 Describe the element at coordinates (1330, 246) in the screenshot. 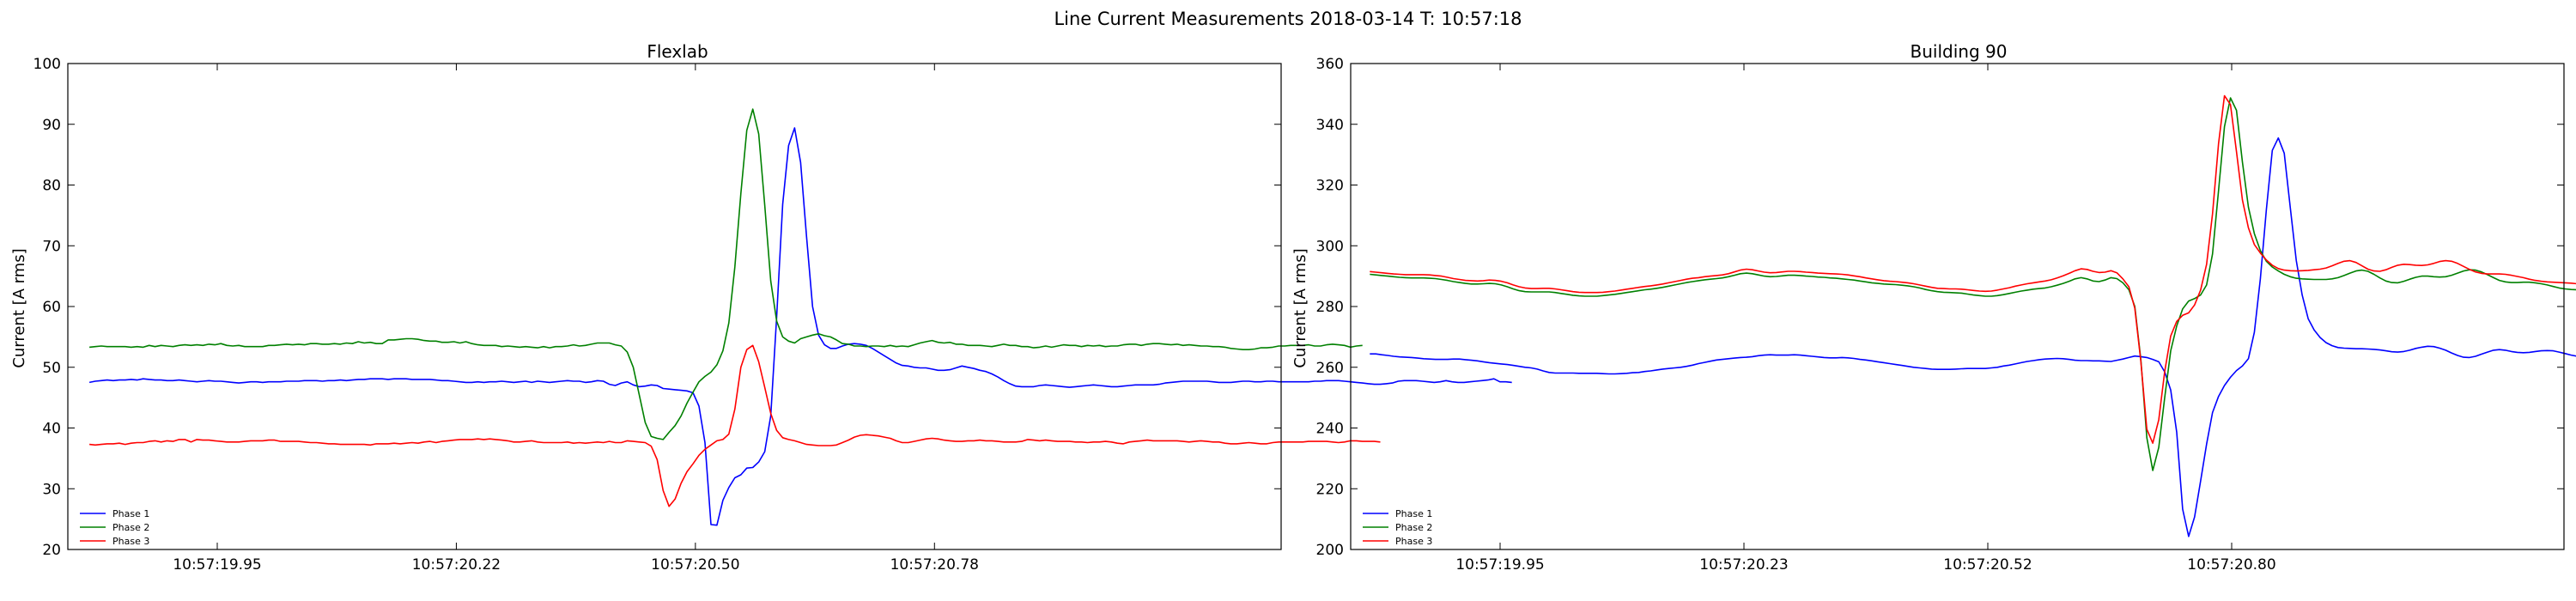

I see `building90-ytick-label: 300` at that location.